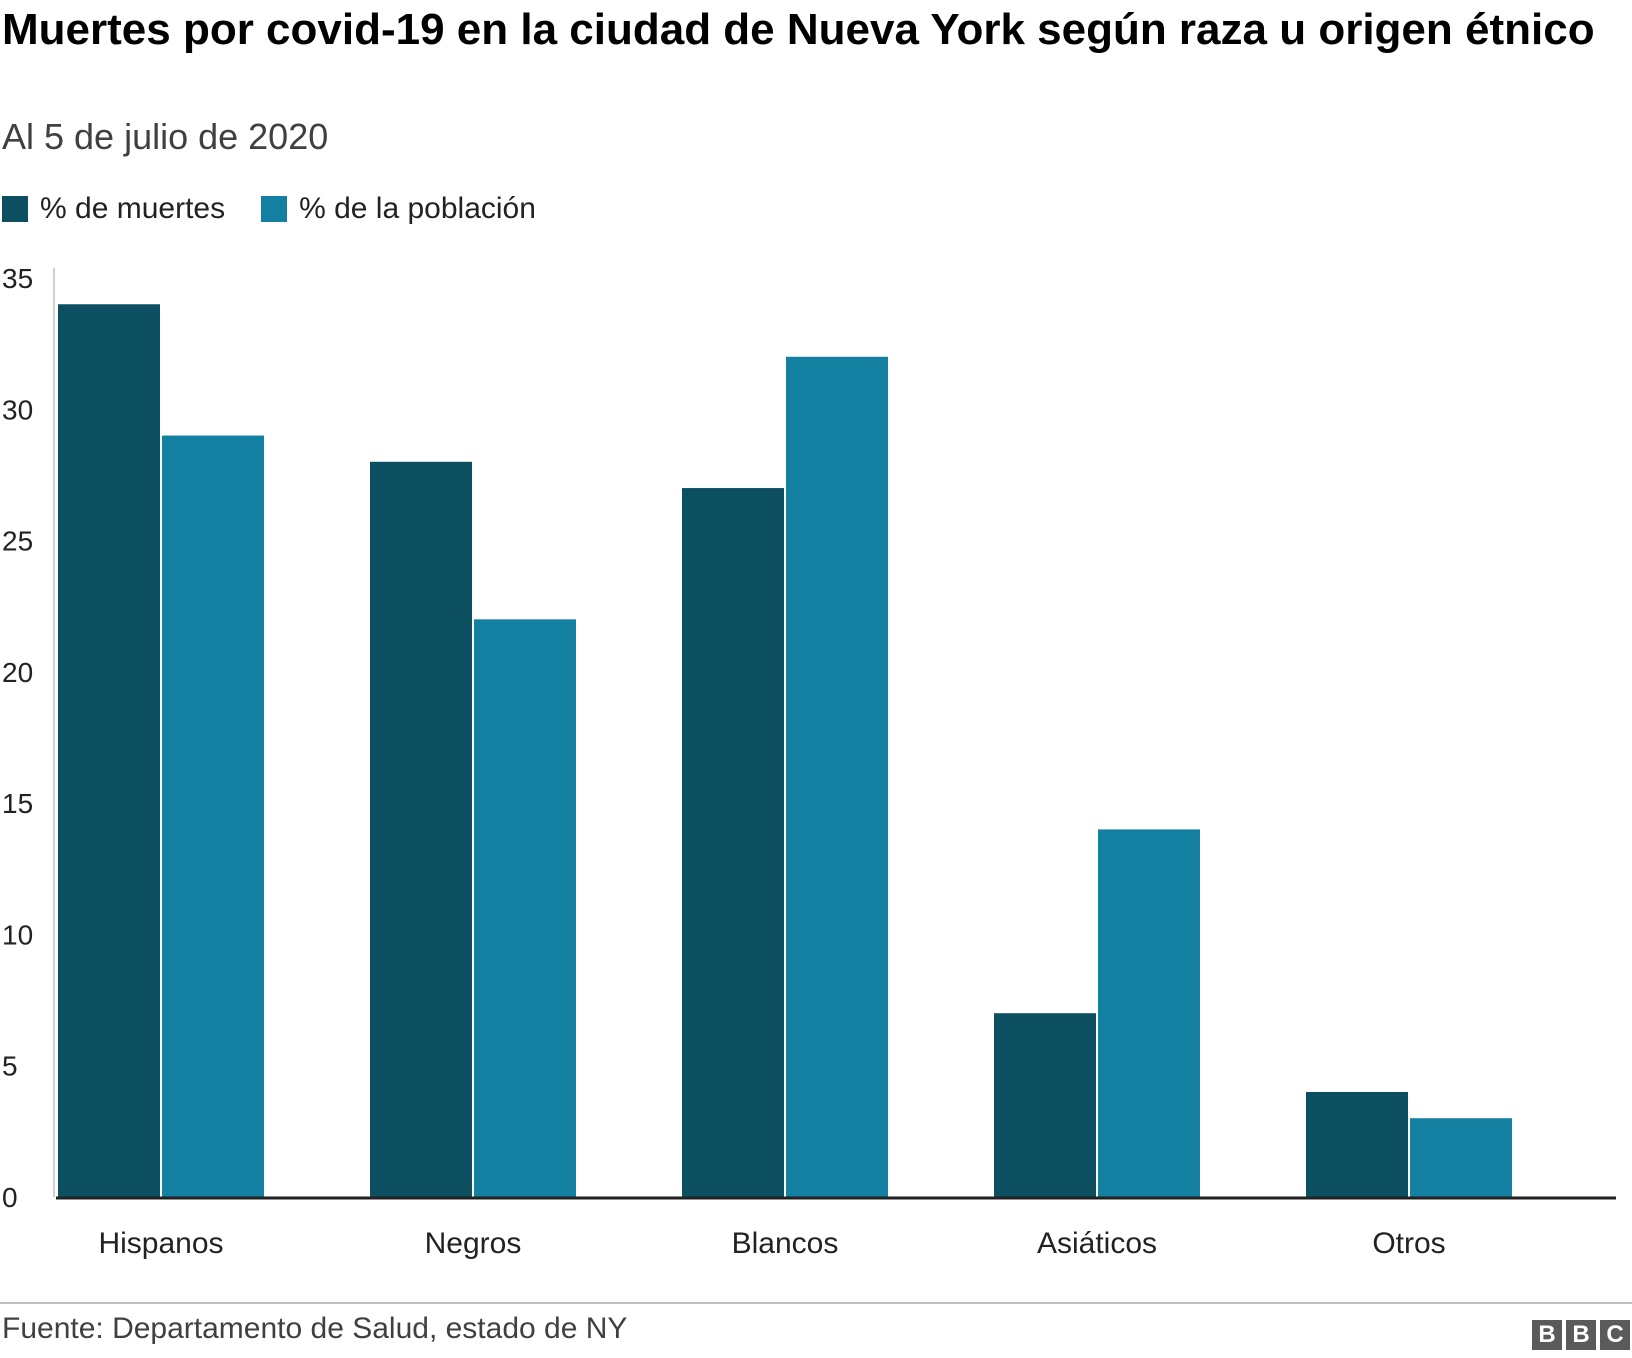 The height and width of the screenshot is (1358, 1632). I want to click on x-tick-label: Hispanos, so click(160, 1243).